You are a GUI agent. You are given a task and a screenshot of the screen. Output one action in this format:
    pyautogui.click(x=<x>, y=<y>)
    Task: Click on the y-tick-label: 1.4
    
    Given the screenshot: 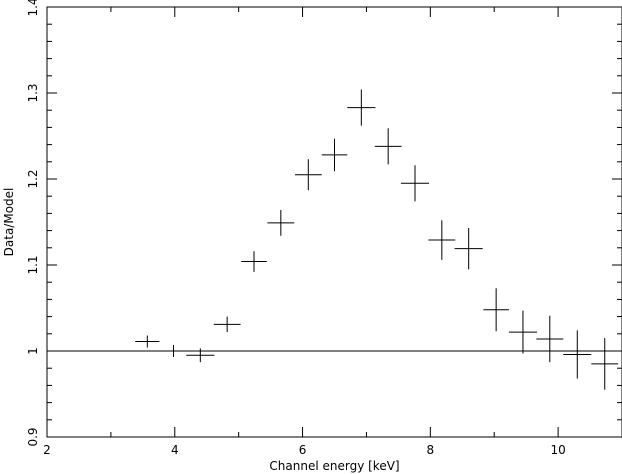 What is the action you would take?
    pyautogui.click(x=33, y=8)
    